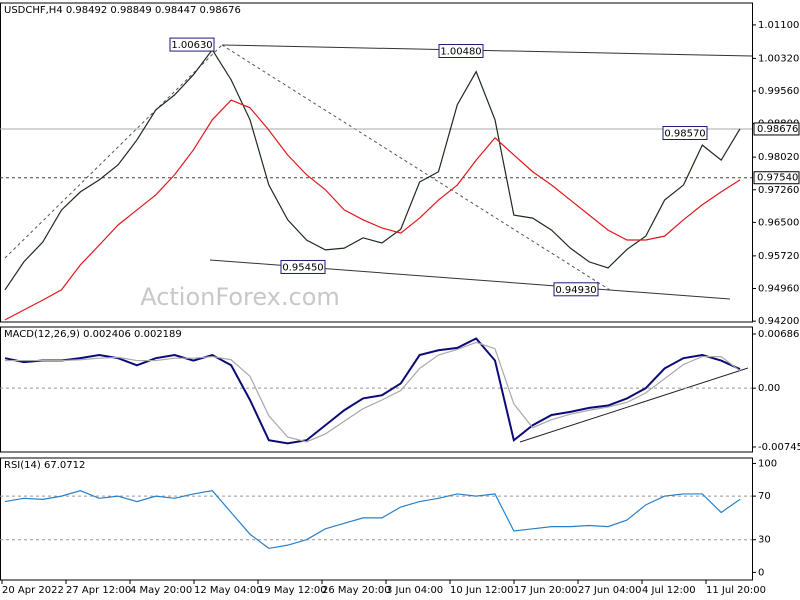 The image size is (800, 600). I want to click on y-tick-label: 0.006861, so click(779, 334).